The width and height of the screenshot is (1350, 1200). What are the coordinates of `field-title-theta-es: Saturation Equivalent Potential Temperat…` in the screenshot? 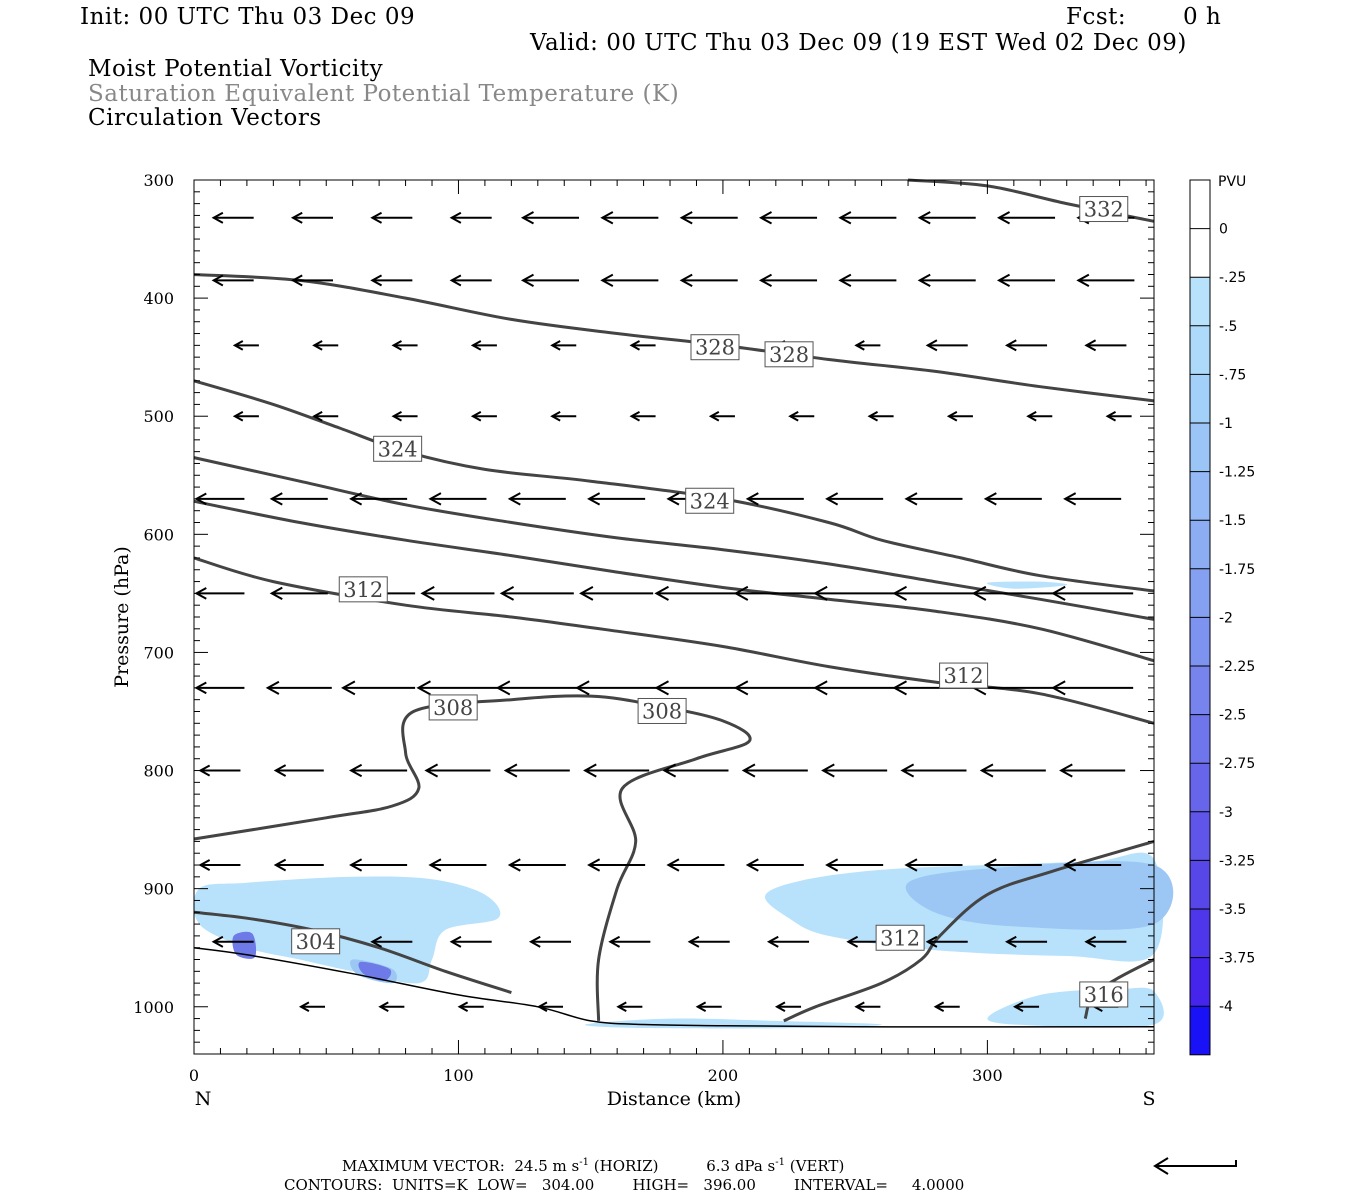 It's located at (384, 94).